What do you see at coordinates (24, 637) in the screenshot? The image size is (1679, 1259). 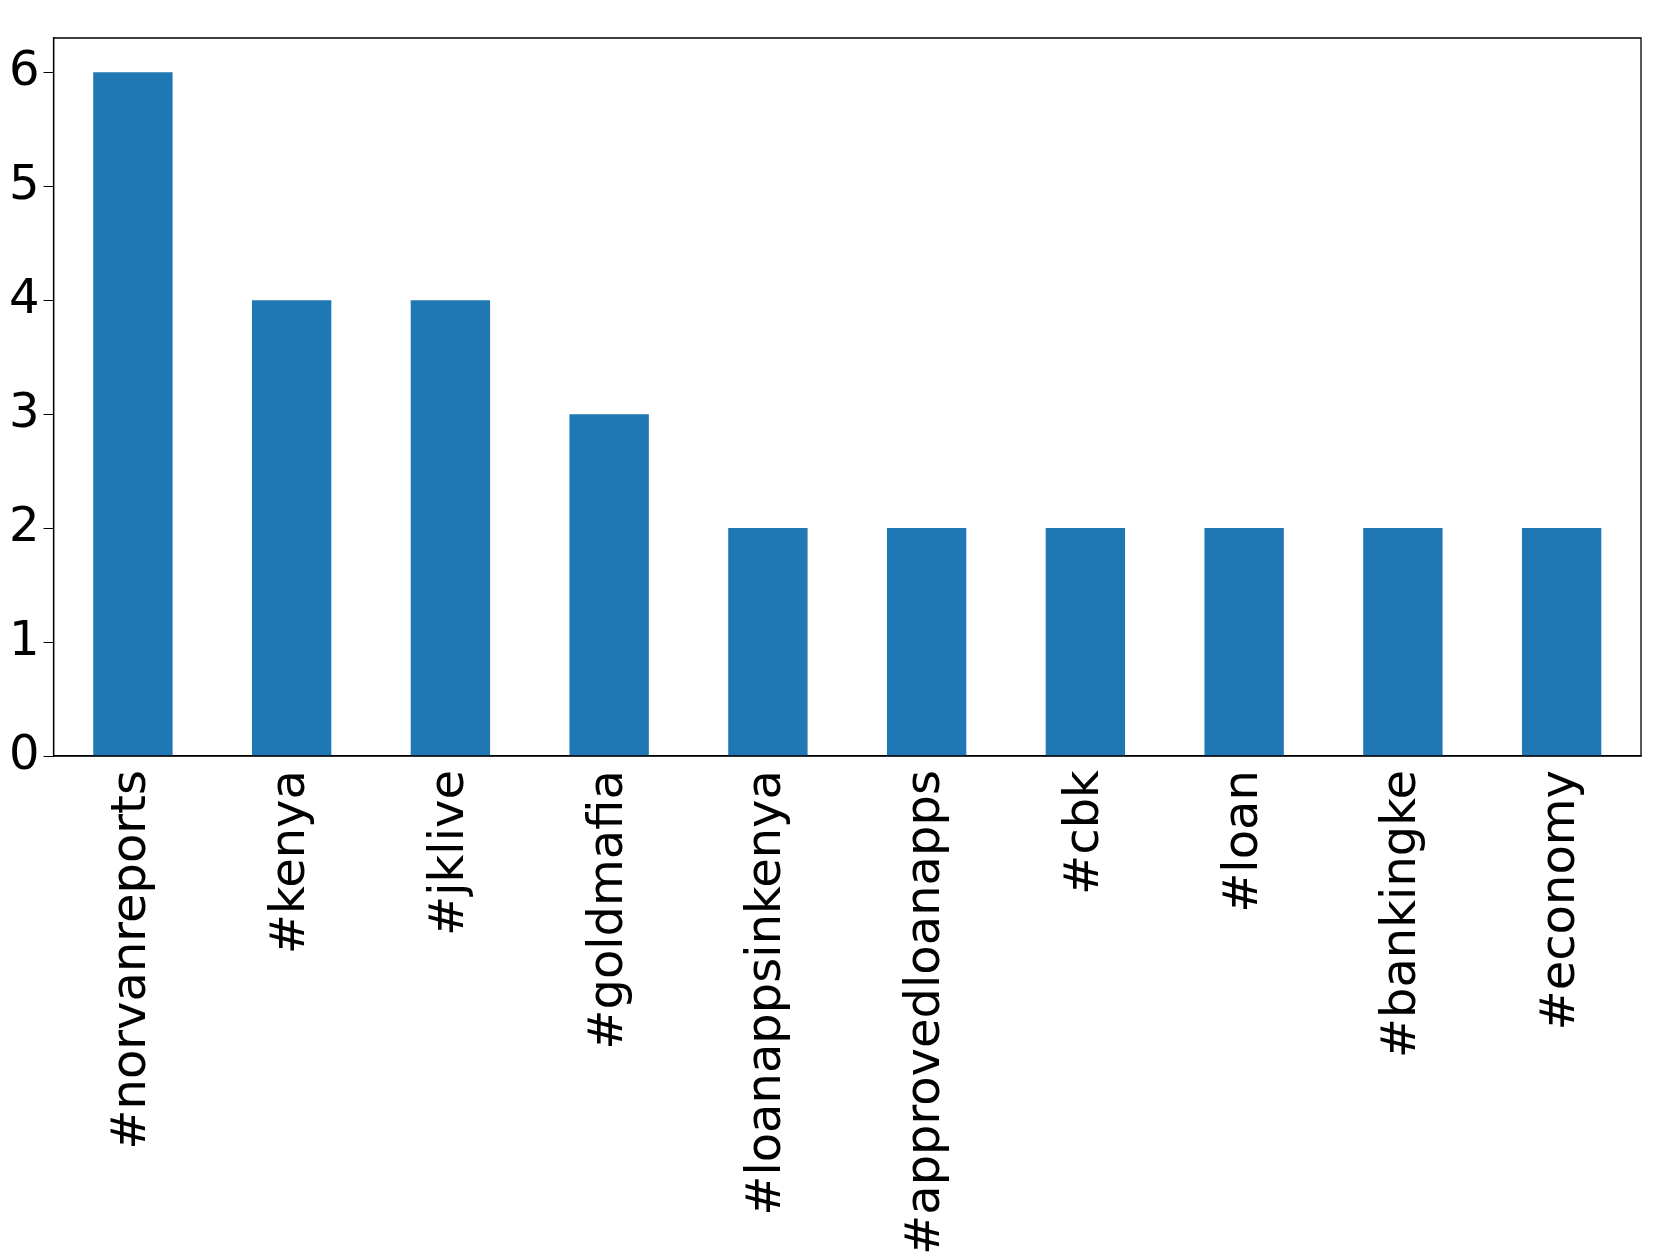 I see `y-tick-label: 1` at bounding box center [24, 637].